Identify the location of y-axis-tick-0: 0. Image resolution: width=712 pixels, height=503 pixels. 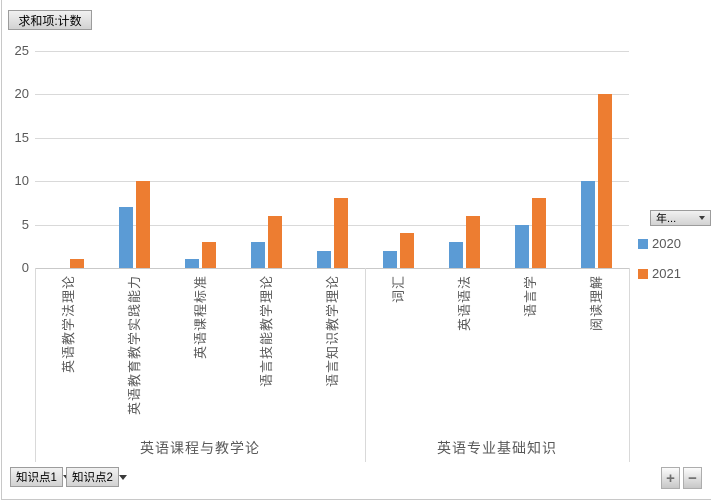
(25, 267).